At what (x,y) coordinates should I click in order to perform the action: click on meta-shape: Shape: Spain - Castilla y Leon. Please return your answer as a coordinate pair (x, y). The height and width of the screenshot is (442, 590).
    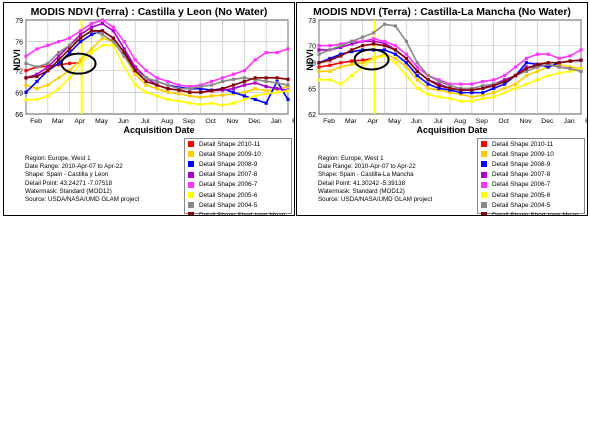
    Looking at the image, I should click on (67, 175).